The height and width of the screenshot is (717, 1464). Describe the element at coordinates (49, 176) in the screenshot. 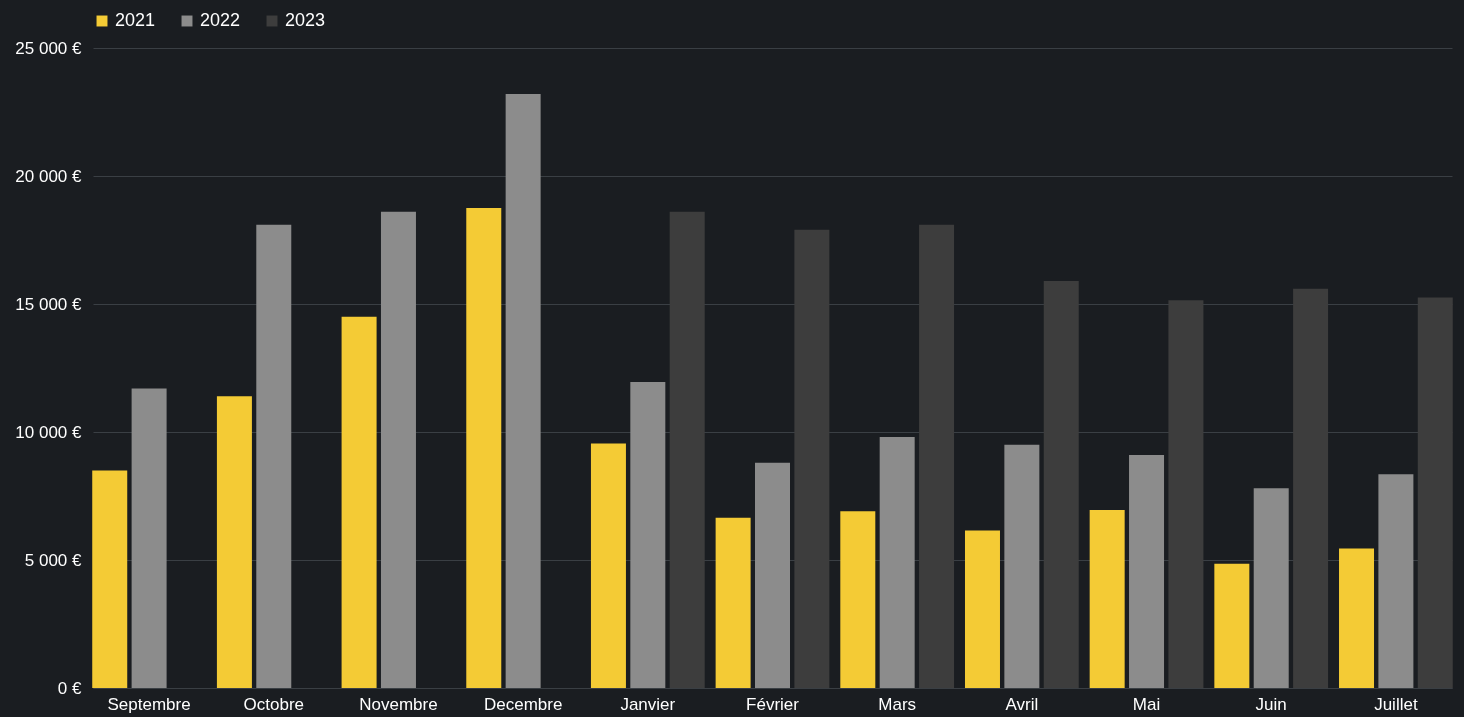

I see `y-tick-label: 20 000 €` at that location.